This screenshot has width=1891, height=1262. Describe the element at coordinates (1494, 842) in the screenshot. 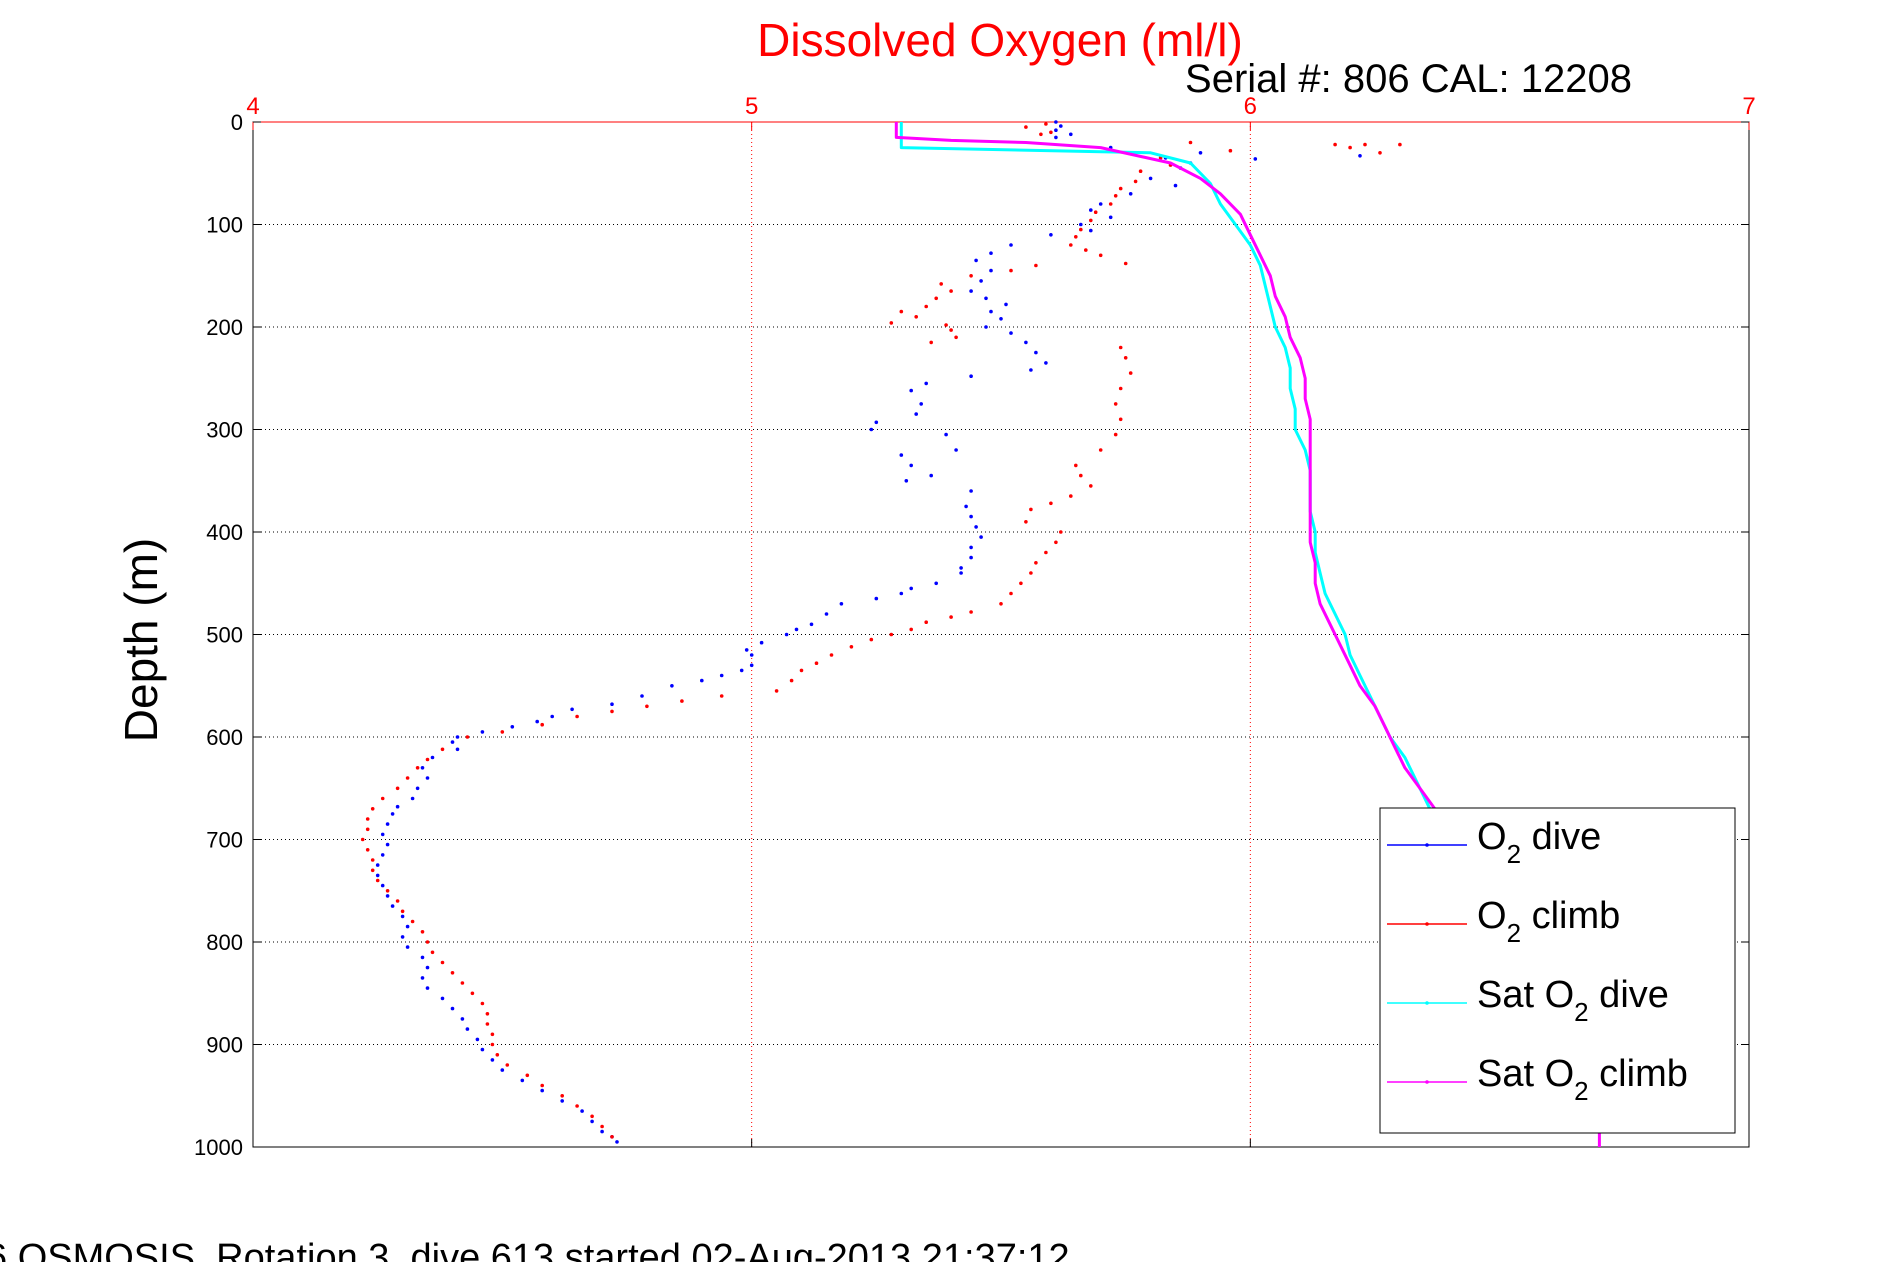

I see `legend-entry: O2 dive` at that location.